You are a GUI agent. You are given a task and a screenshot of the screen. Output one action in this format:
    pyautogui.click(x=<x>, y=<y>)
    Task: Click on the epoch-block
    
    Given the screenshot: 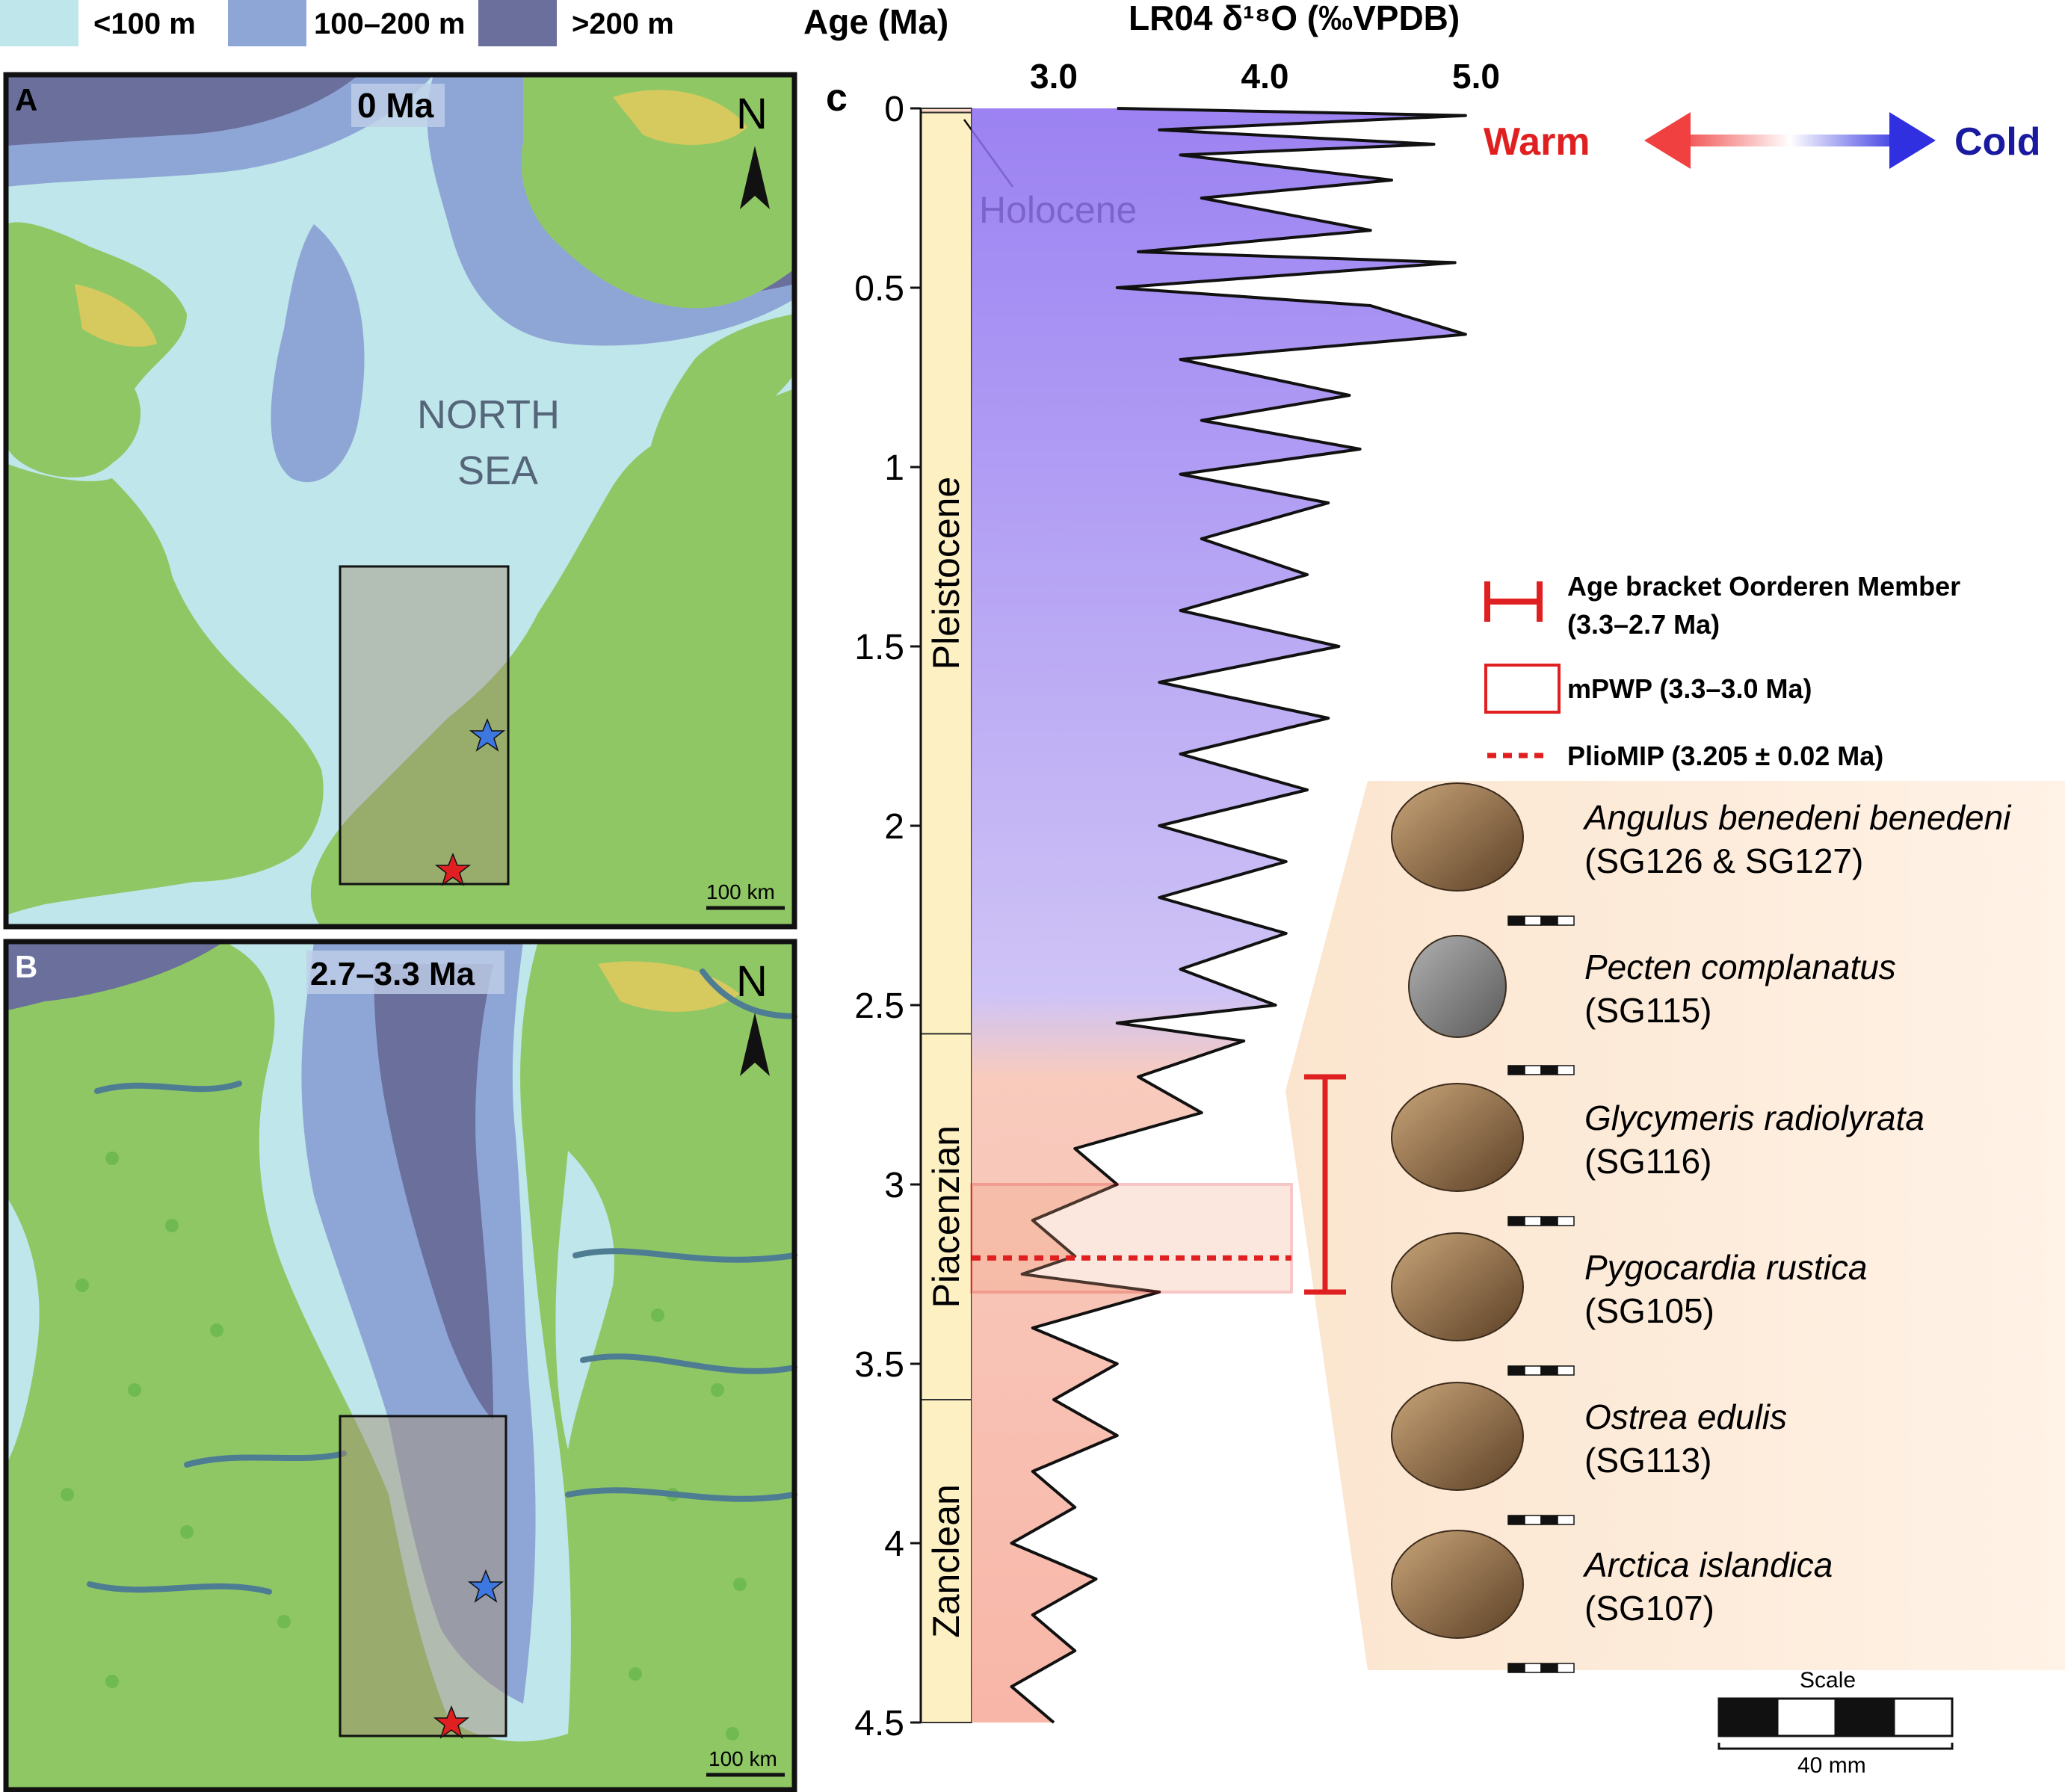 What is the action you would take?
    pyautogui.click(x=946, y=1561)
    